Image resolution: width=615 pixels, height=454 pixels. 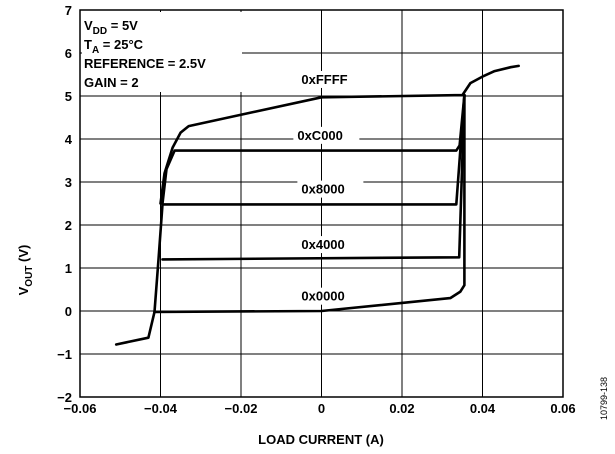 I want to click on series-line-shared-transition, so click(x=158, y=258).